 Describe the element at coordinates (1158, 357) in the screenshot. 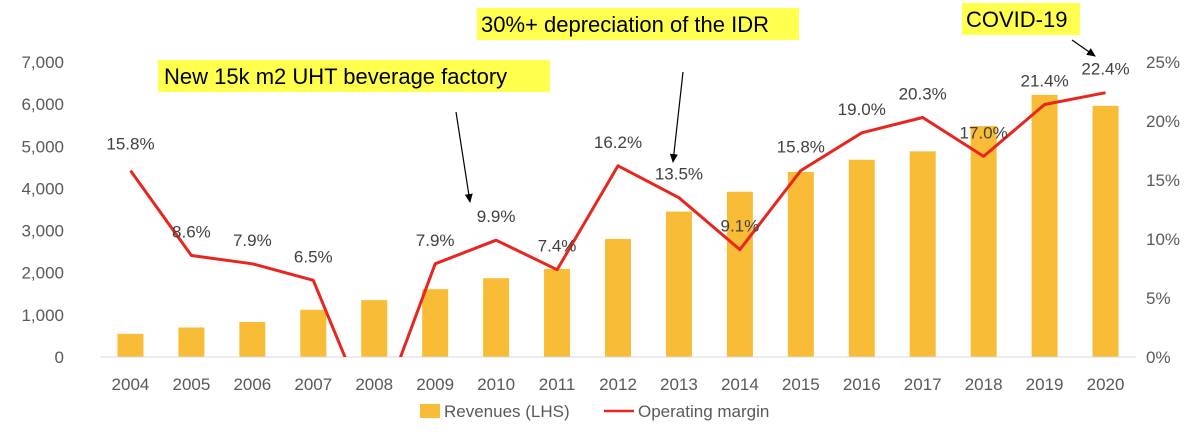

I see `right-axis-tick-label: 0%` at that location.